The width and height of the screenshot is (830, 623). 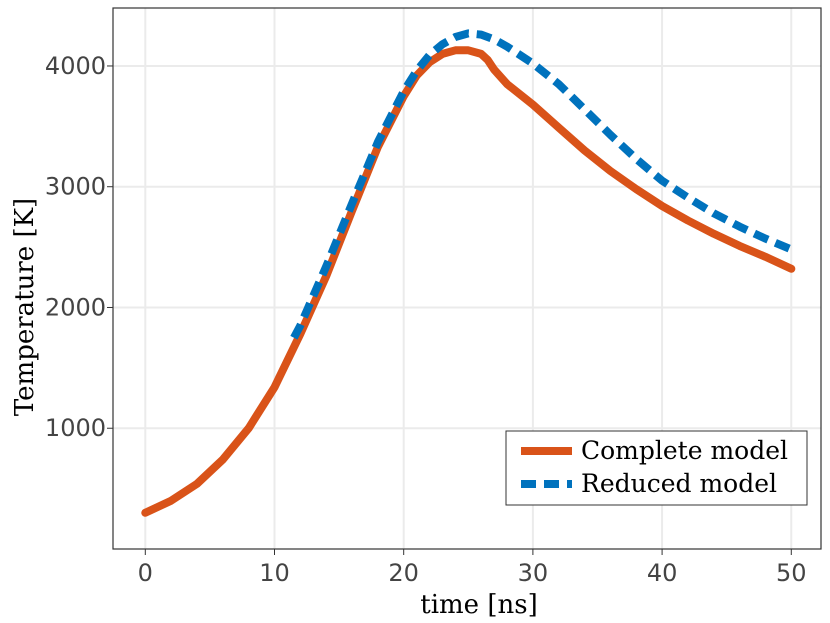 I want to click on x-tick-label: 40, so click(x=662, y=573).